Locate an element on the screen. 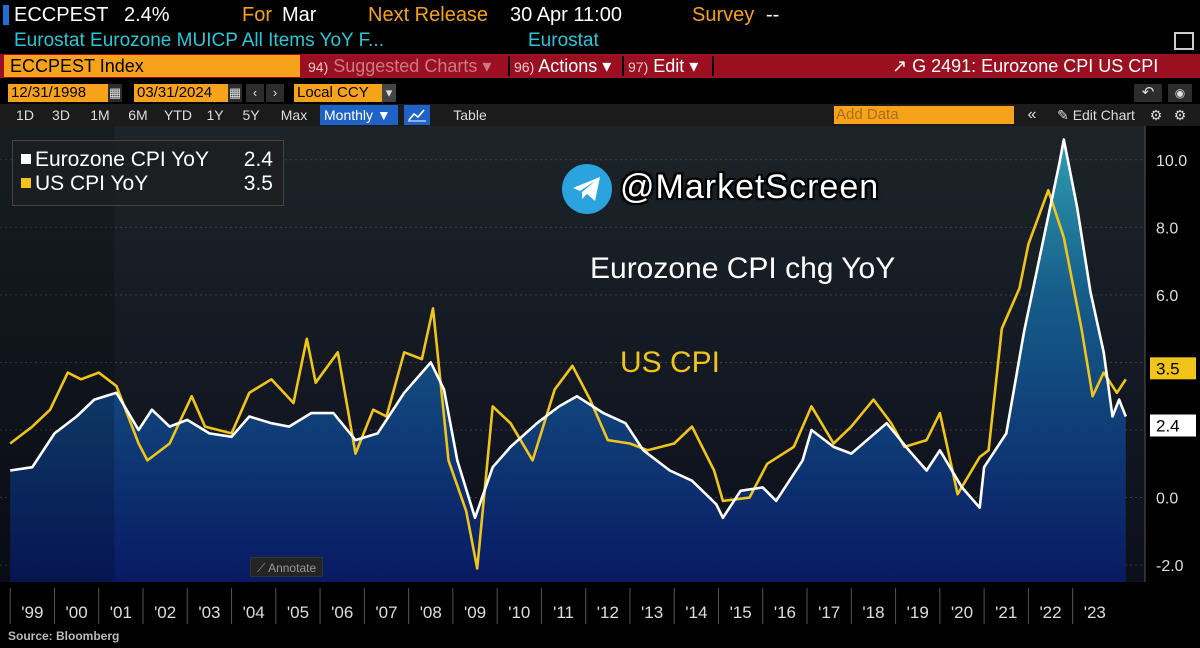 The height and width of the screenshot is (648, 1200). eurozone-last-value-tag-bg is located at coordinates (1173, 425).